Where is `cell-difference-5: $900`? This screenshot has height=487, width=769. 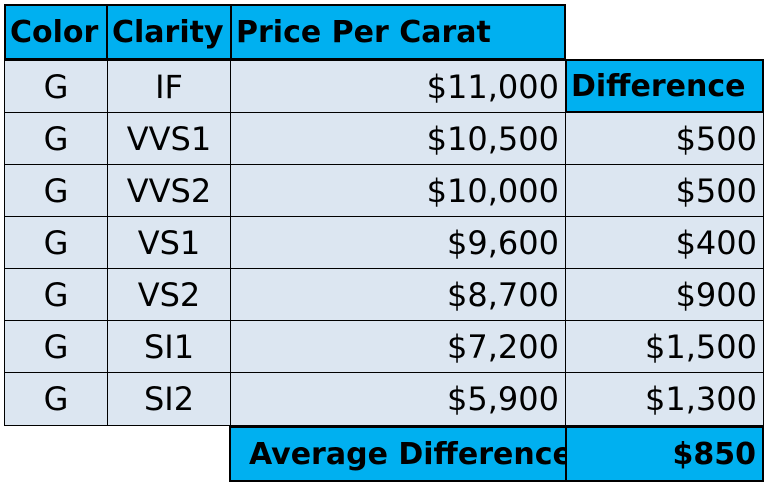 cell-difference-5: $900 is located at coordinates (664, 294).